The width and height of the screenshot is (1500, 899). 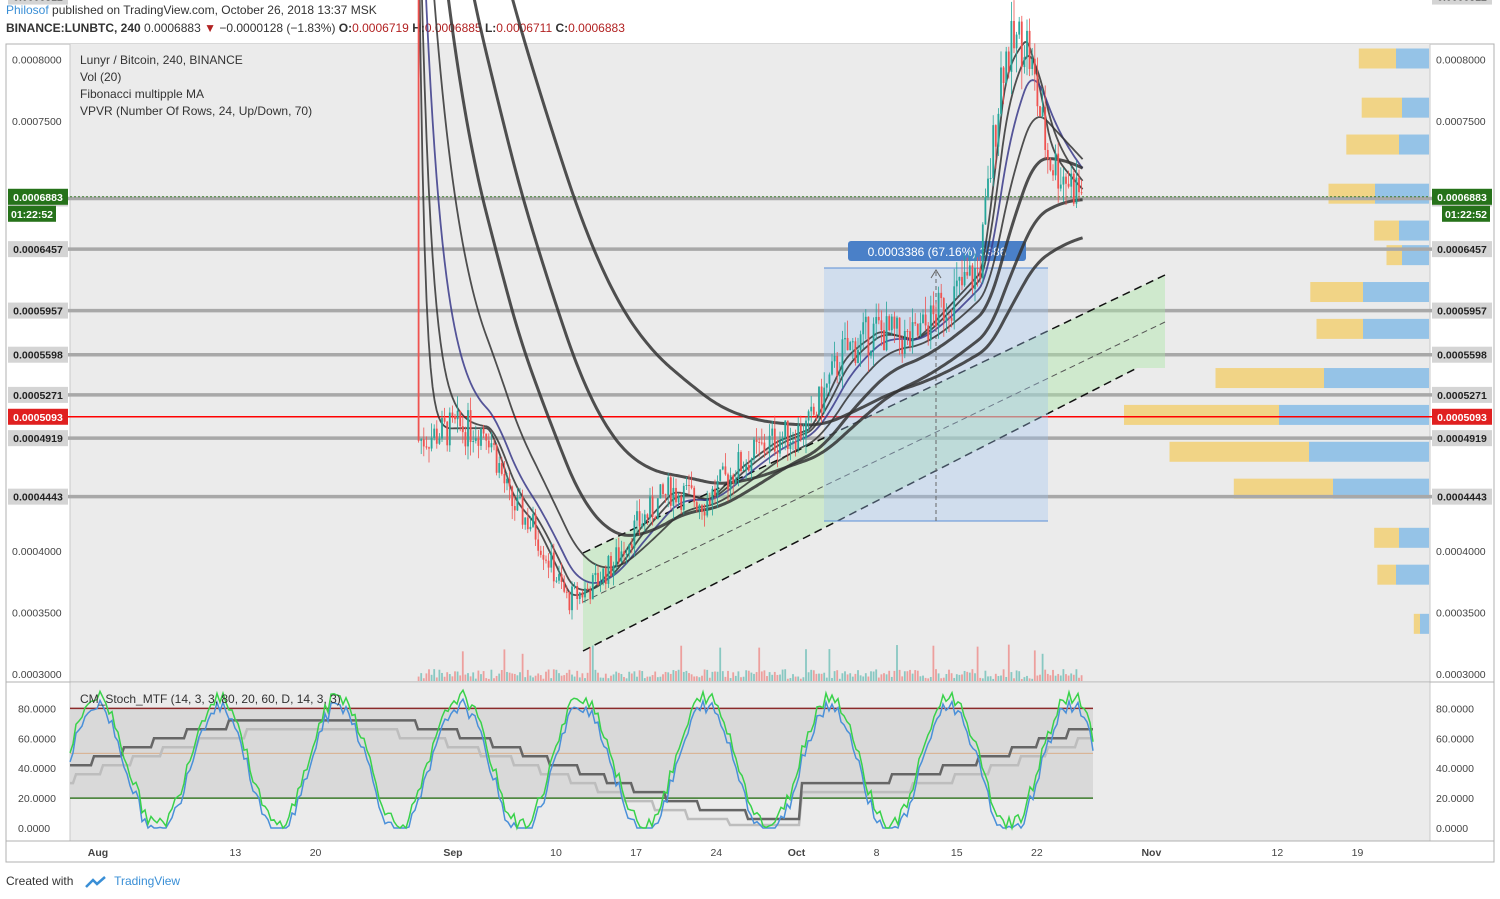 I want to click on x-tick: 8, so click(x=877, y=853).